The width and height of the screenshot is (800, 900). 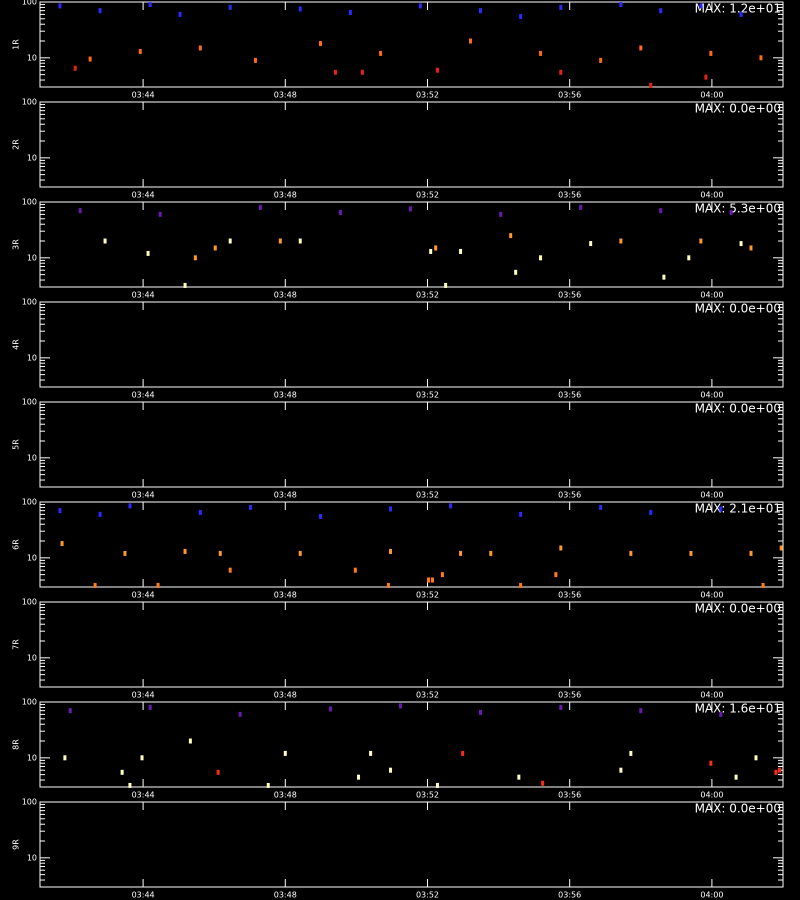 What do you see at coordinates (16, 844) in the screenshot?
I see `y-axis-label: 9R` at bounding box center [16, 844].